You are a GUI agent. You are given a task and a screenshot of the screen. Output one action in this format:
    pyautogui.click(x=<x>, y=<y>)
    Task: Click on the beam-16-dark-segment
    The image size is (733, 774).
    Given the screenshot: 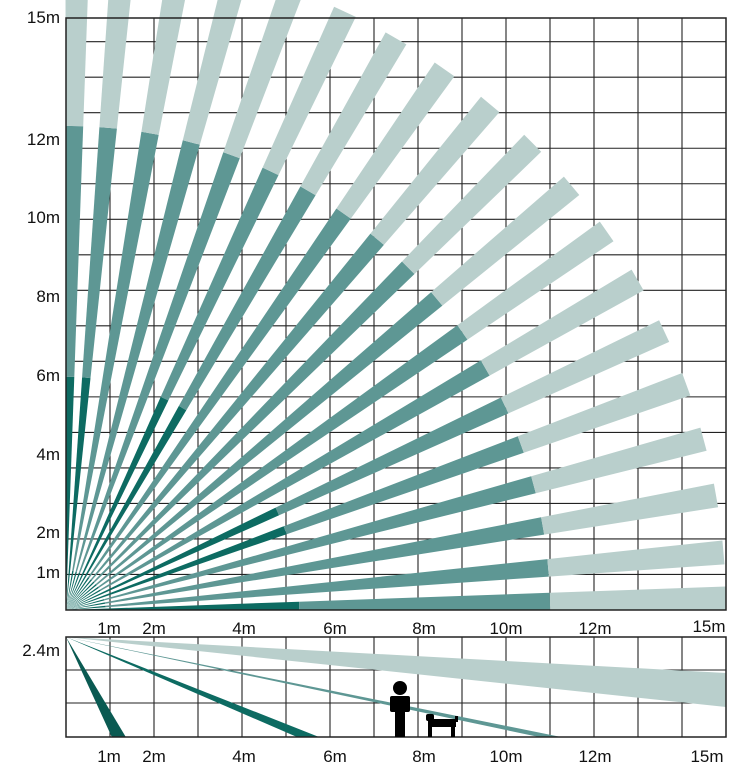 What is the action you would take?
    pyautogui.click(x=86, y=606)
    